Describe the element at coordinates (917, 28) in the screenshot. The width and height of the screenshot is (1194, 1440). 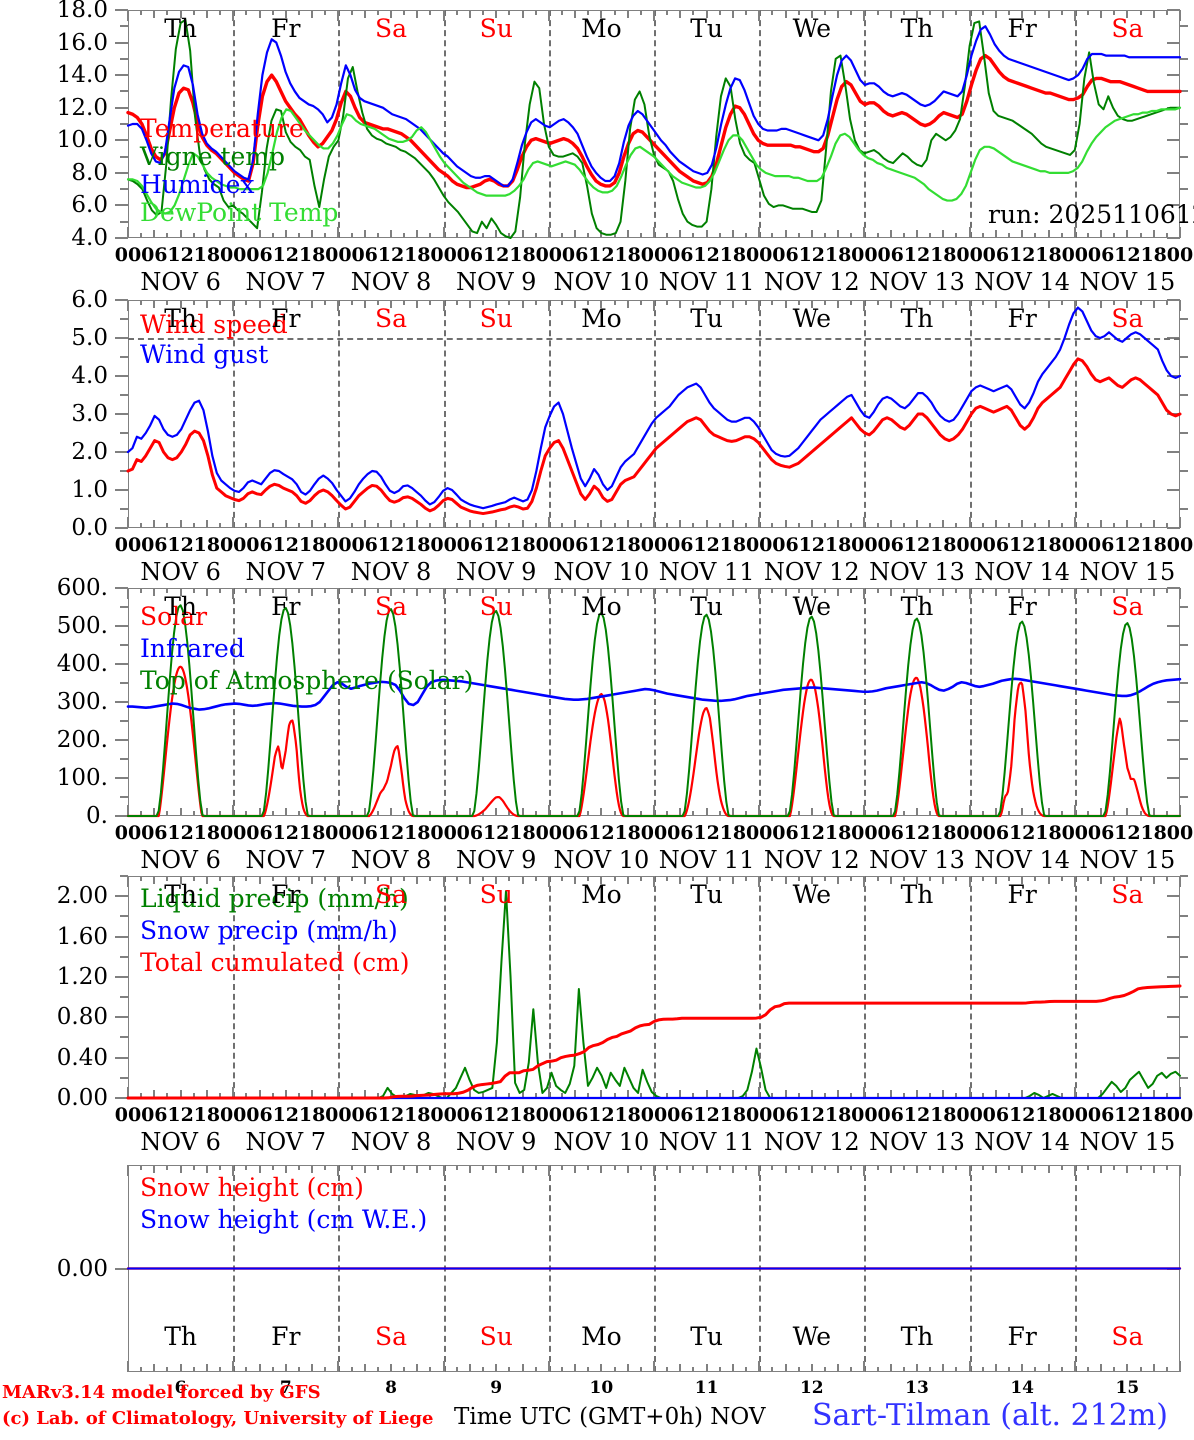
I see `day-of-week-label: Th` at that location.